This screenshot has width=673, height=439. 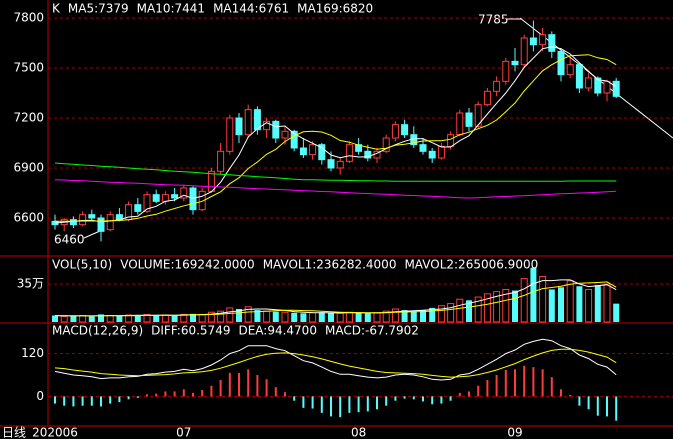 I want to click on high-annotation: 7785, so click(x=493, y=20).